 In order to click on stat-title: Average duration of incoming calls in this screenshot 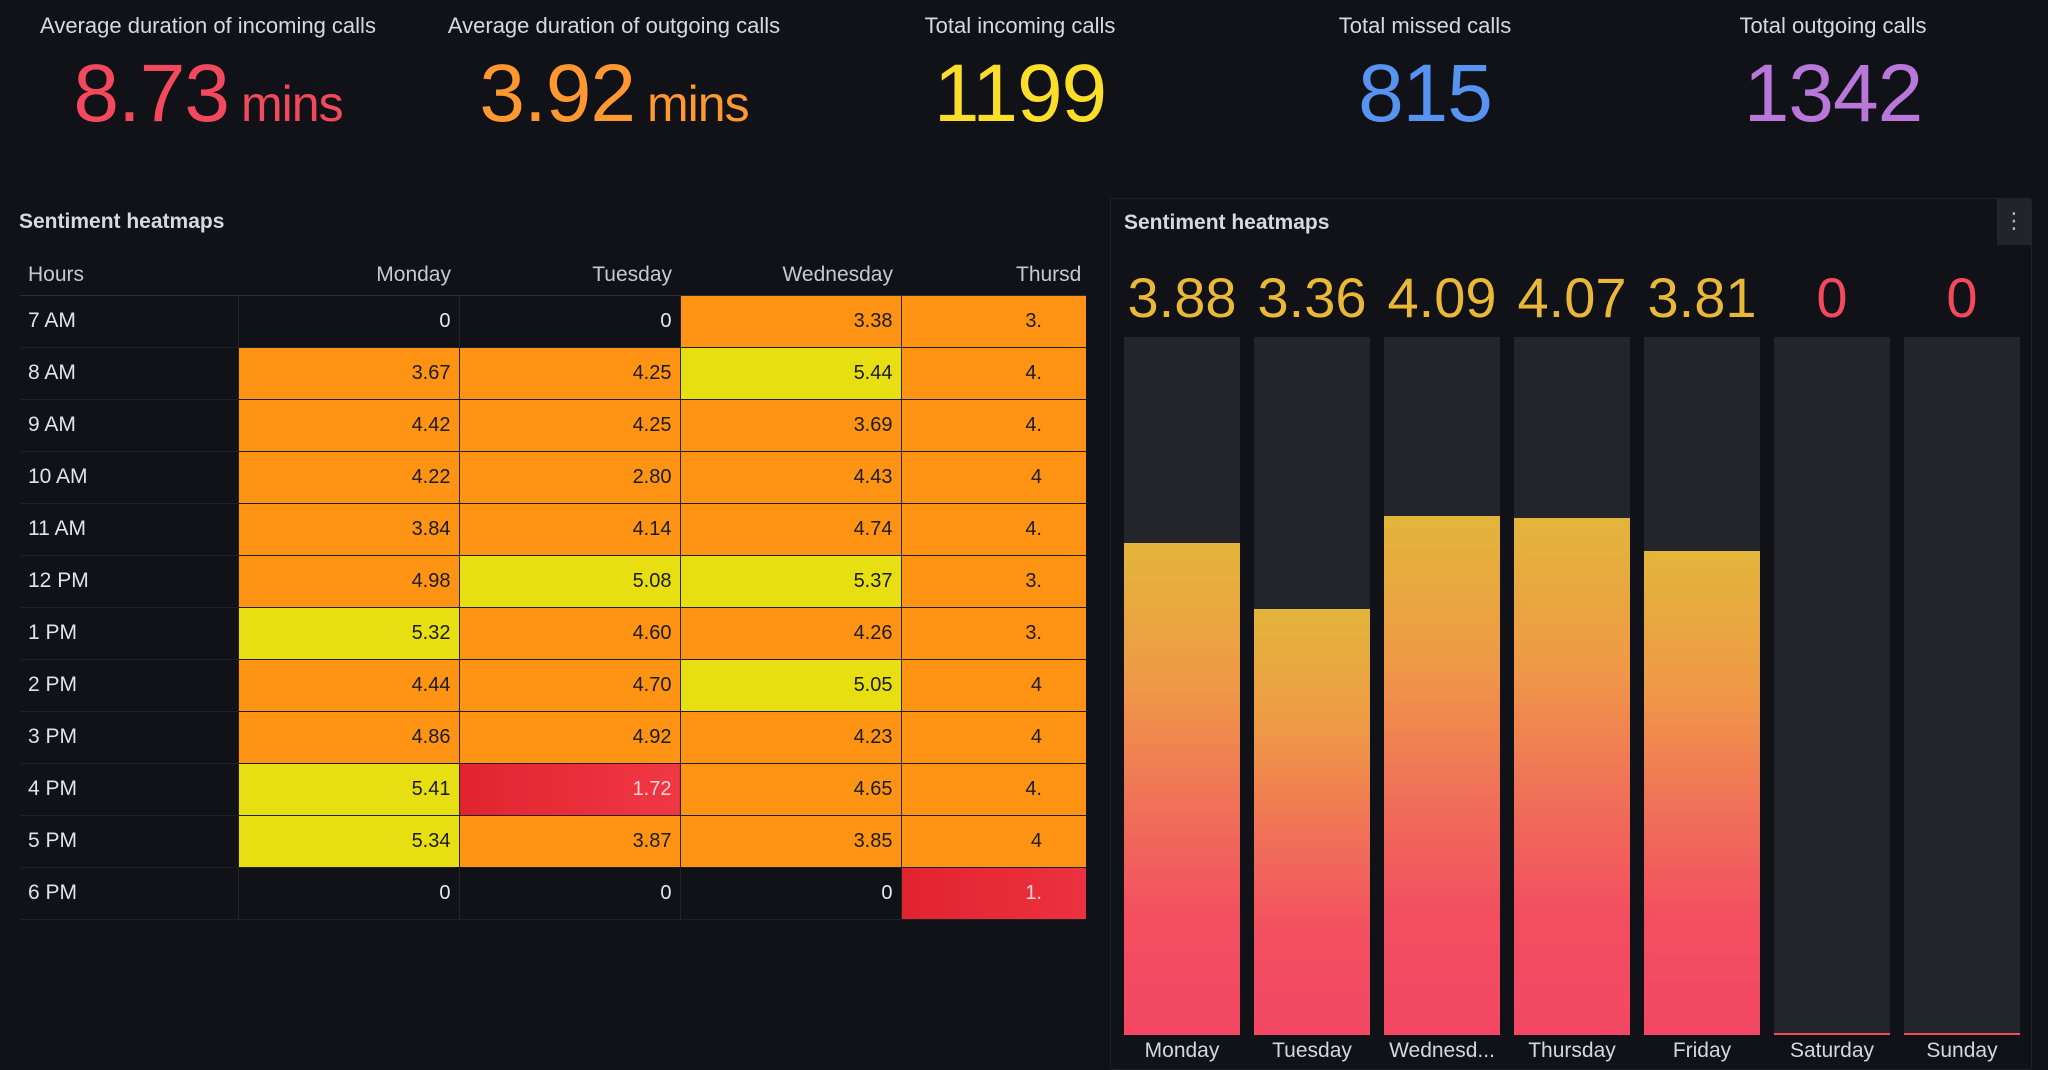, I will do `click(208, 25)`.